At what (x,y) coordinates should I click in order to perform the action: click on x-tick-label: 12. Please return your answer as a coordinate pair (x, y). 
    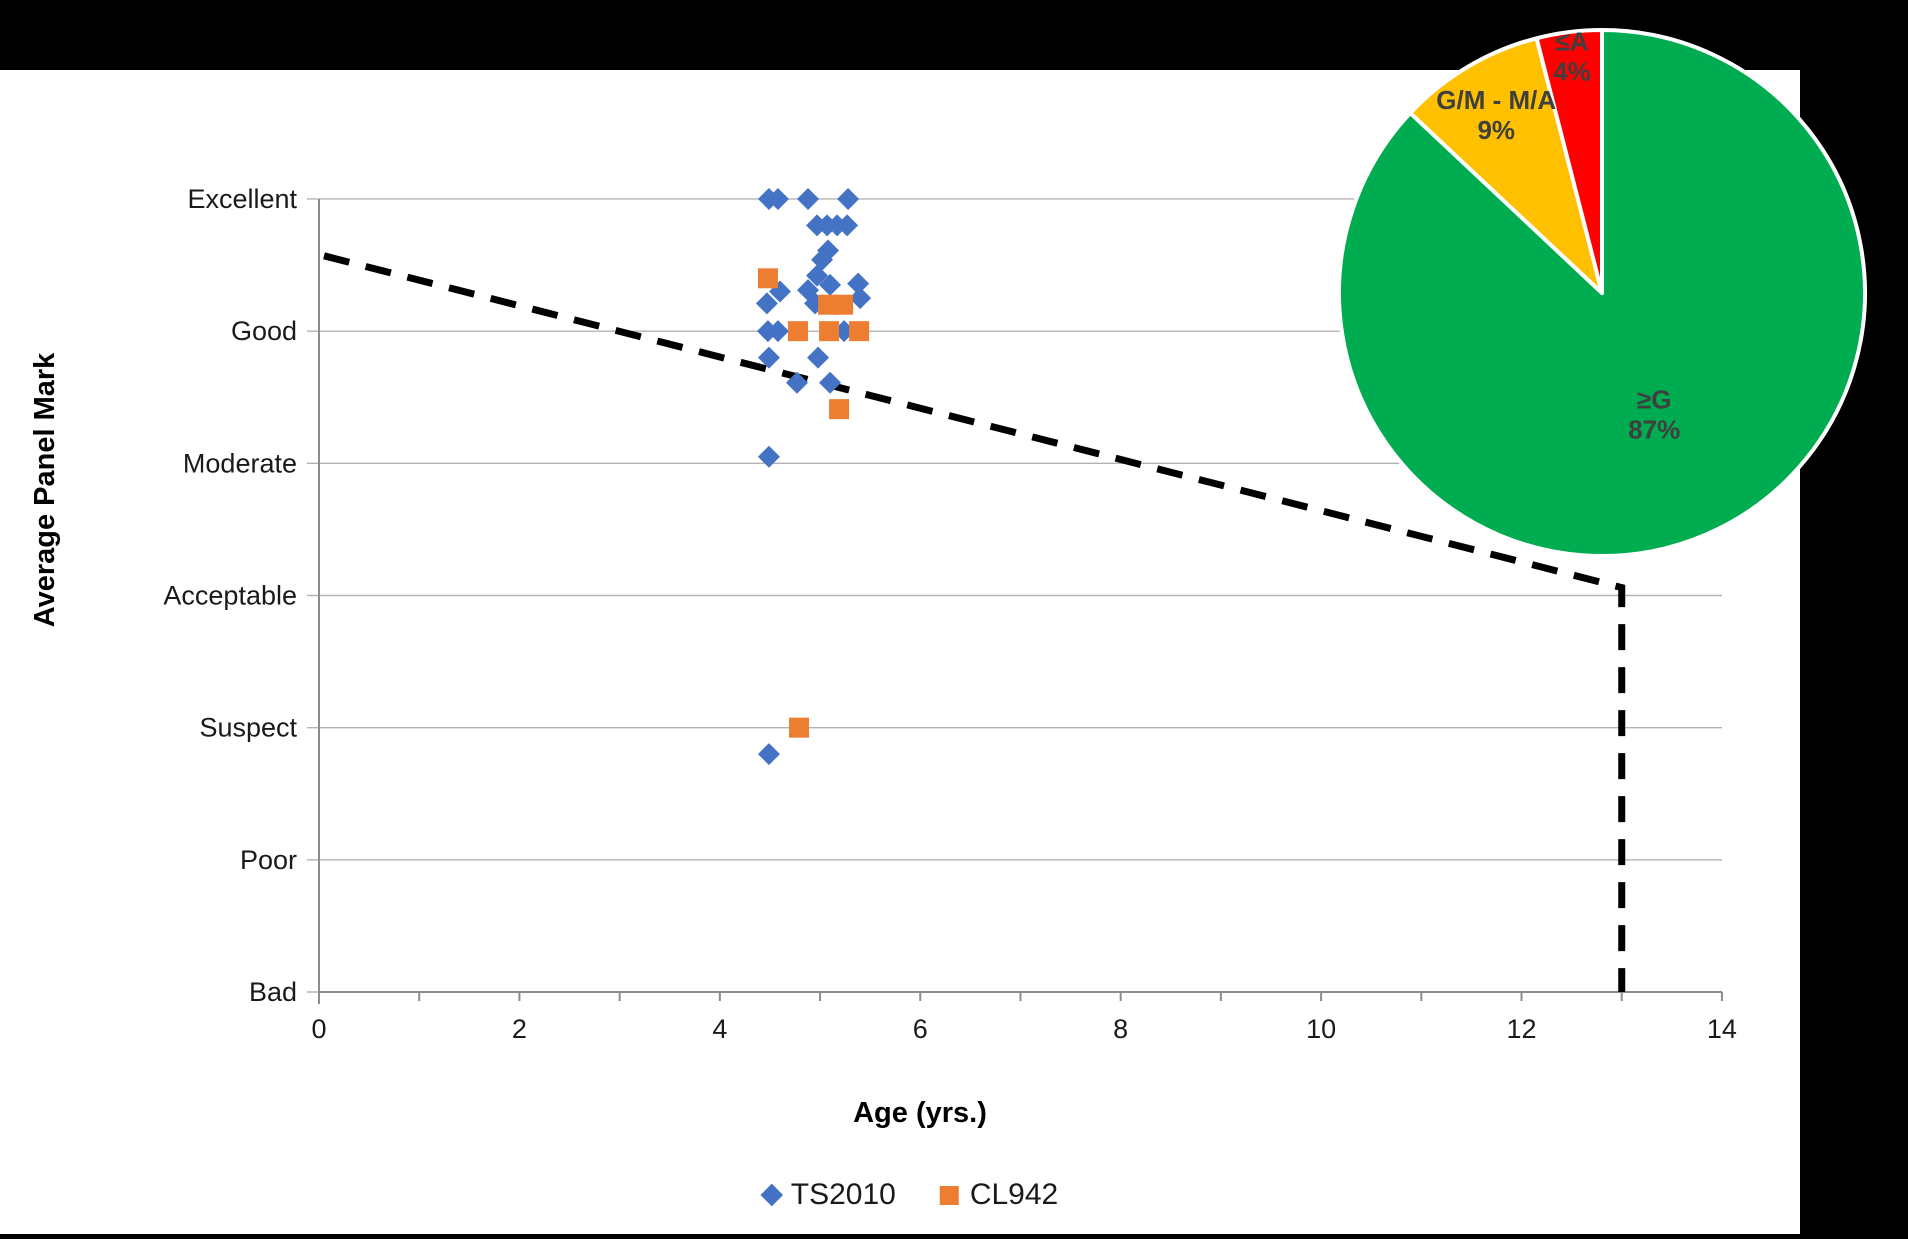
    Looking at the image, I should click on (1521, 1029).